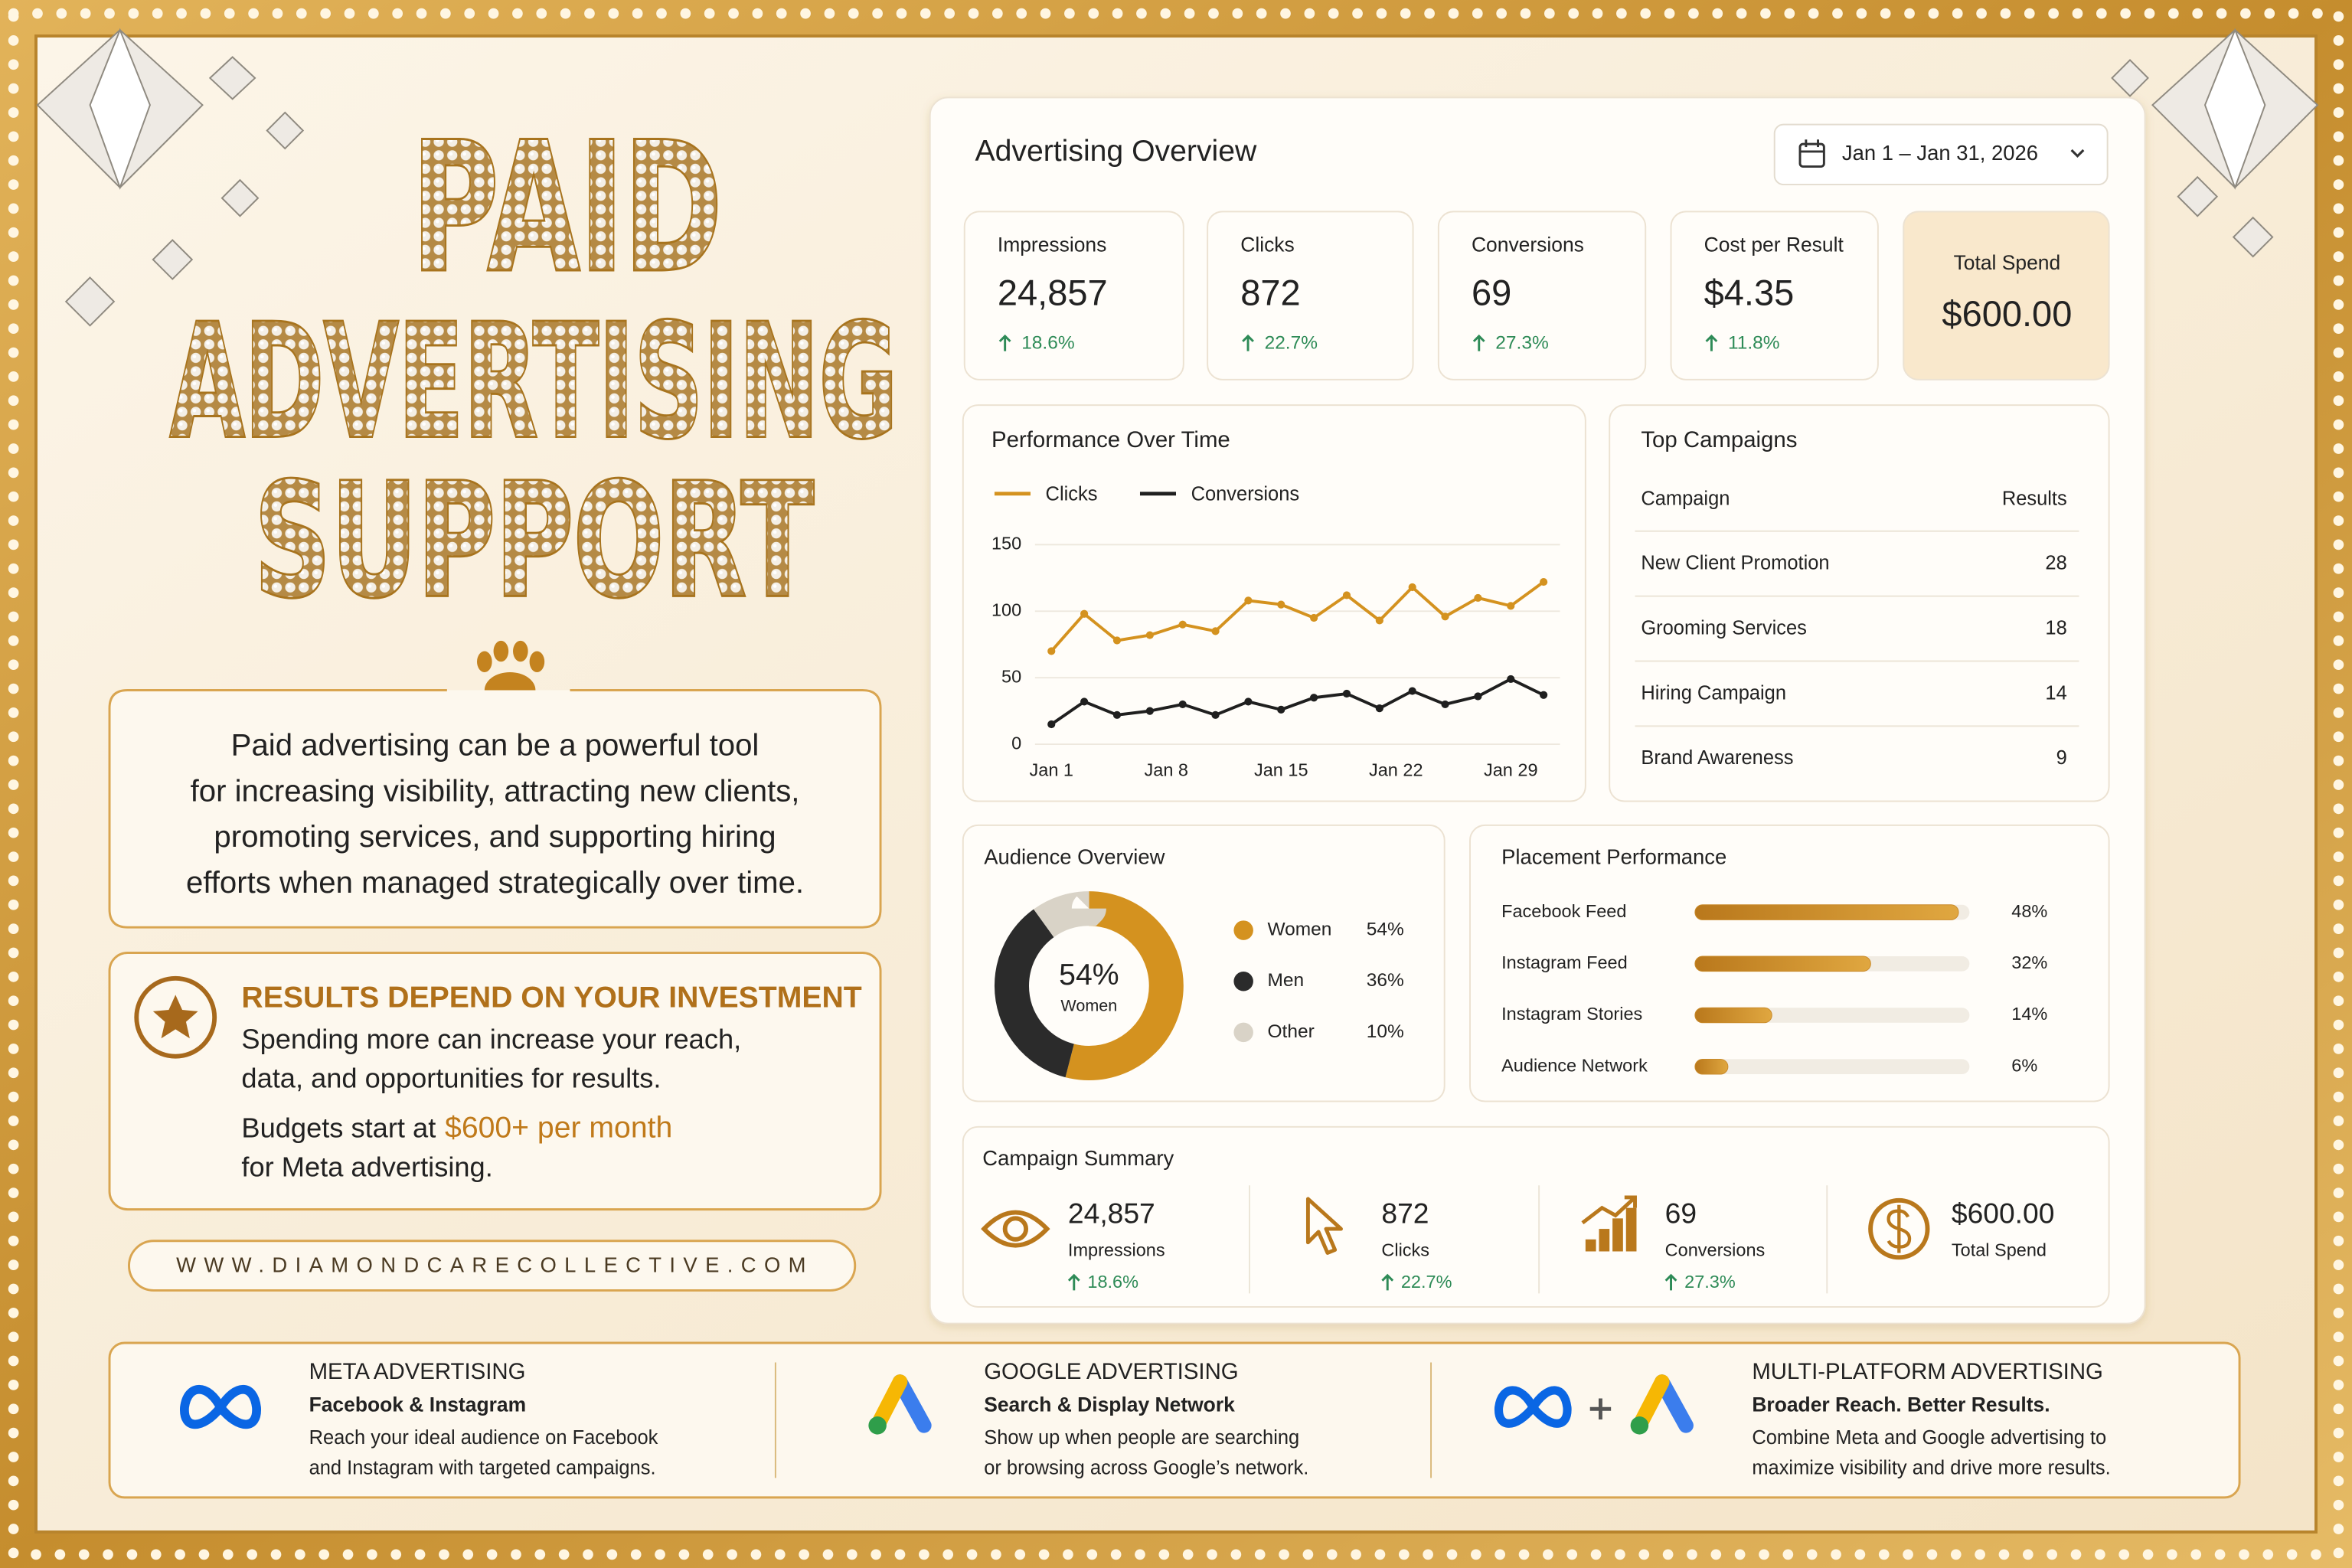  Describe the element at coordinates (1072, 494) in the screenshot. I see `legend-label: Clicks` at that location.